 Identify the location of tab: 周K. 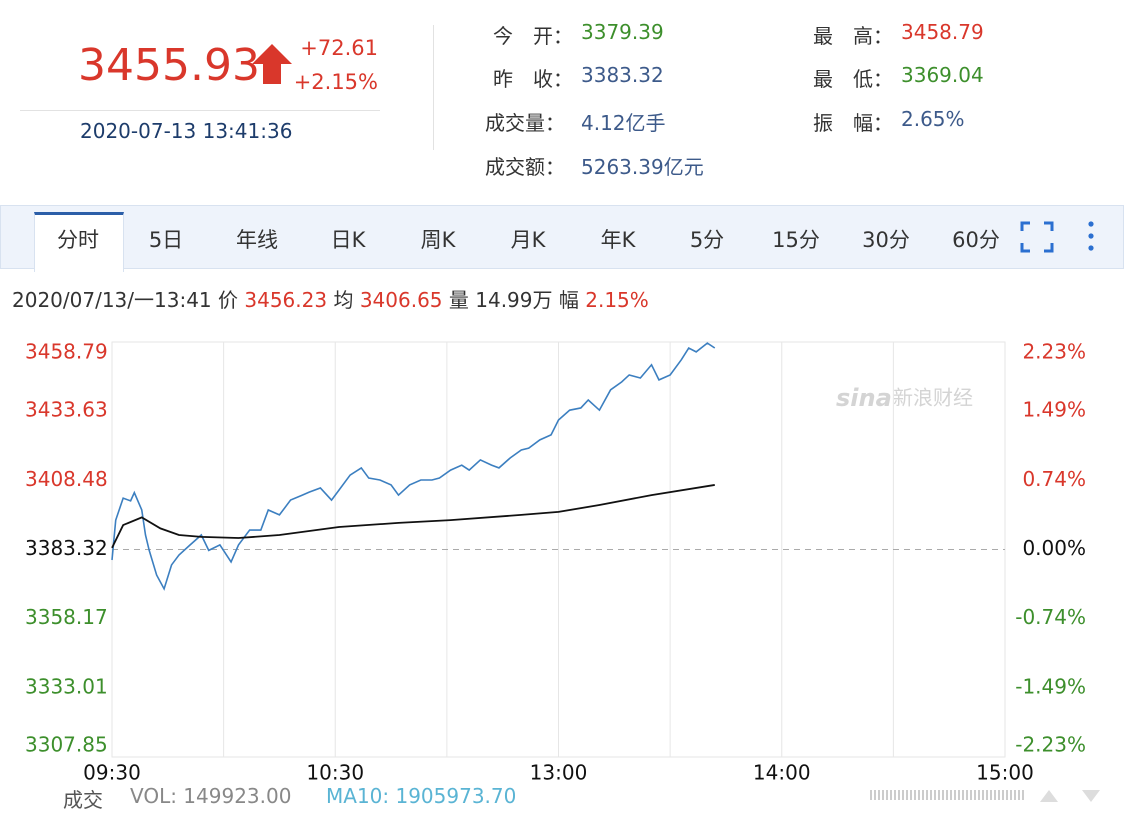
(438, 240).